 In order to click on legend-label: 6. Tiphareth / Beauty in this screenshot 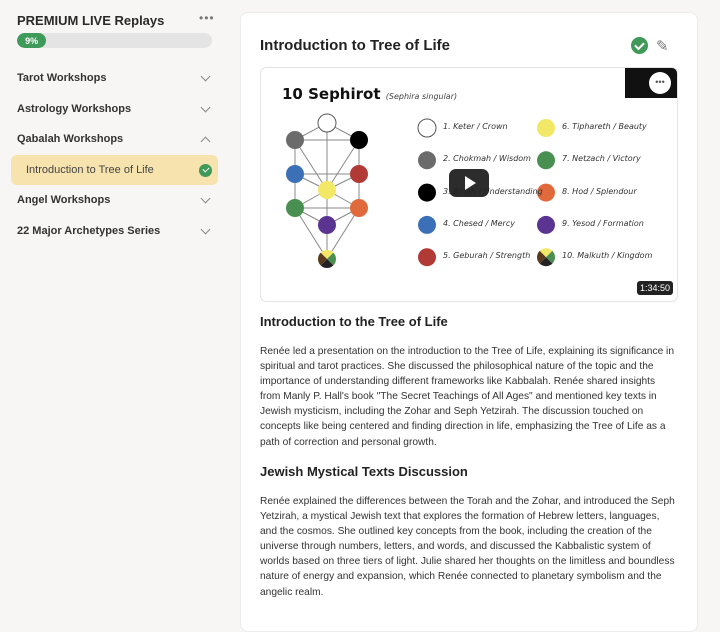, I will do `click(604, 126)`.